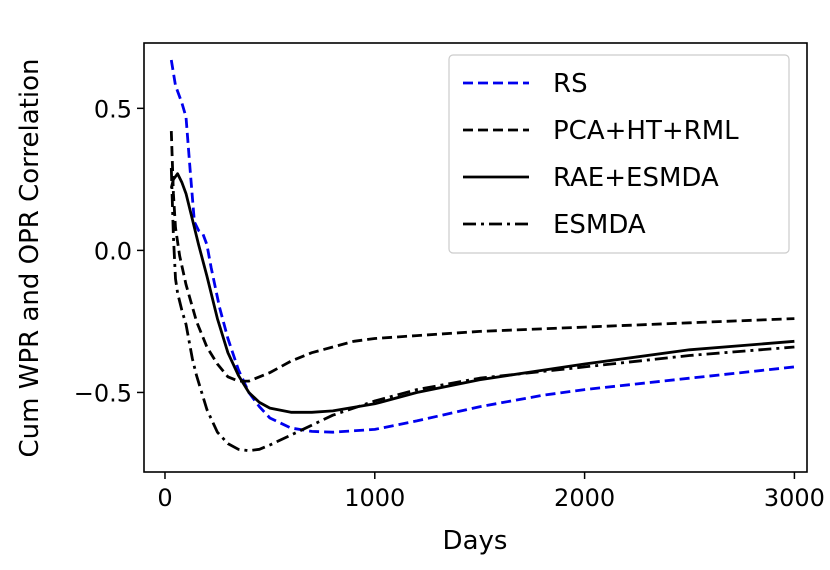  Describe the element at coordinates (113, 109) in the screenshot. I see `y-tick-label: 0.5` at that location.